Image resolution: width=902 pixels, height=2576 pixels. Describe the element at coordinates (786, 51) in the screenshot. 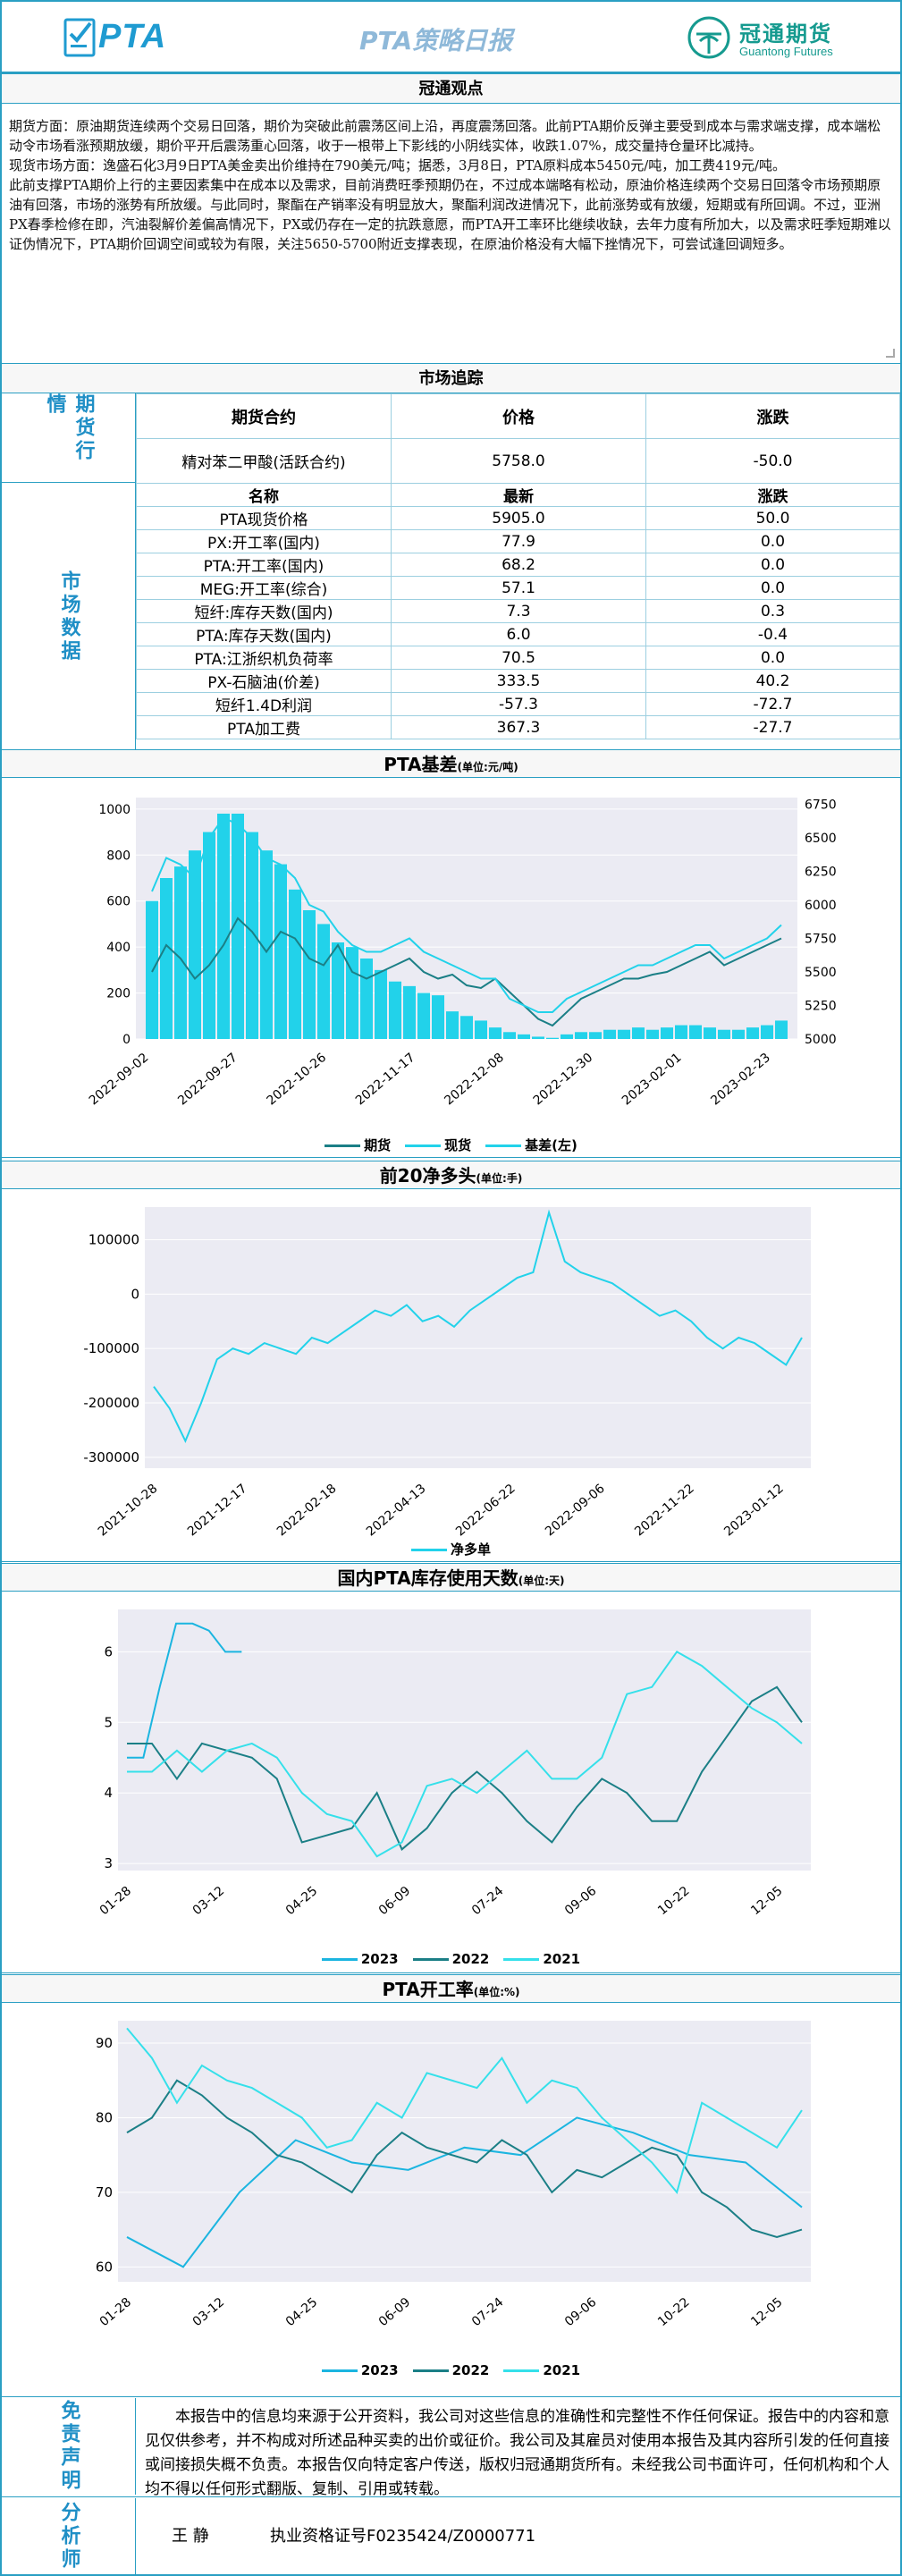

I see `brand-name-en: Guantong Futures` at that location.